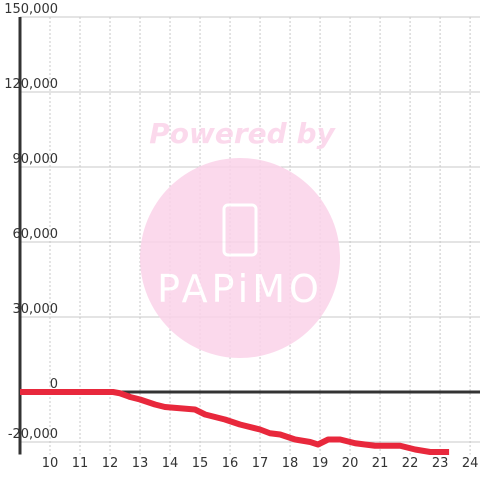  What do you see at coordinates (33, 434) in the screenshot?
I see `y-tick-label: -20,000` at bounding box center [33, 434].